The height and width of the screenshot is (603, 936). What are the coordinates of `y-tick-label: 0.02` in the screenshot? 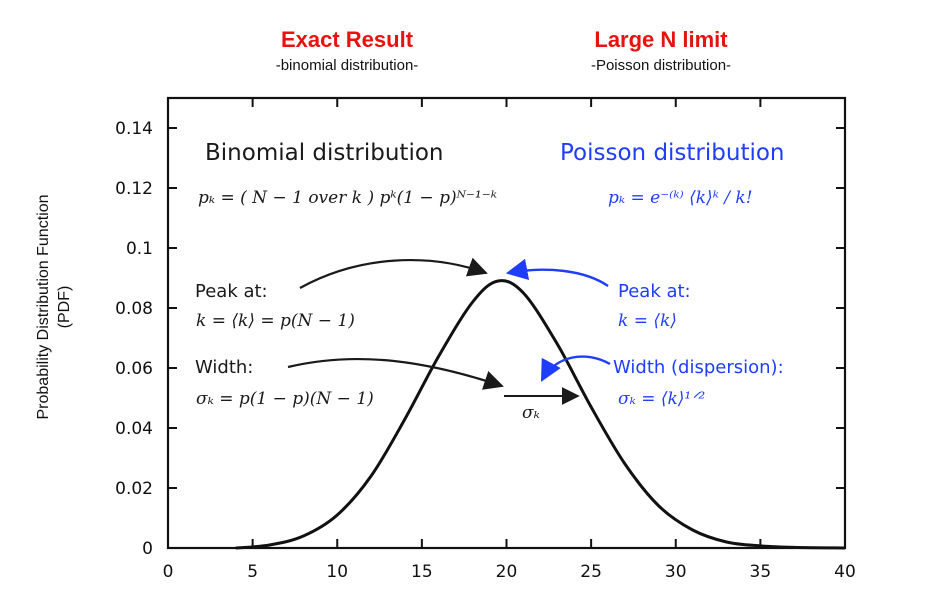 It's located at (134, 489).